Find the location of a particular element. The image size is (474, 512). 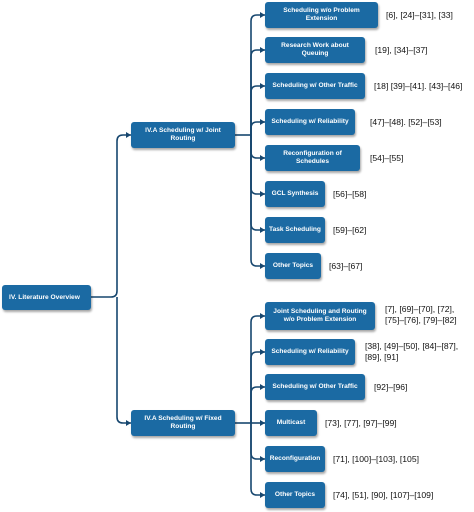

refs-scheduling-wo-problem-extension: [6], [24]–[31], [33] is located at coordinates (419, 15).